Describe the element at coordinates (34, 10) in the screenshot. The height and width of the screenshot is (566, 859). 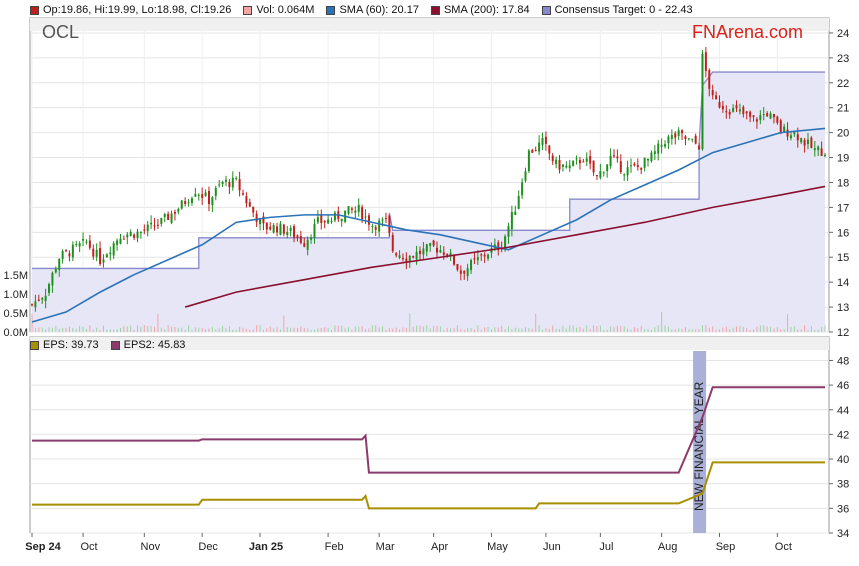
I see `ohlc-swatch` at that location.